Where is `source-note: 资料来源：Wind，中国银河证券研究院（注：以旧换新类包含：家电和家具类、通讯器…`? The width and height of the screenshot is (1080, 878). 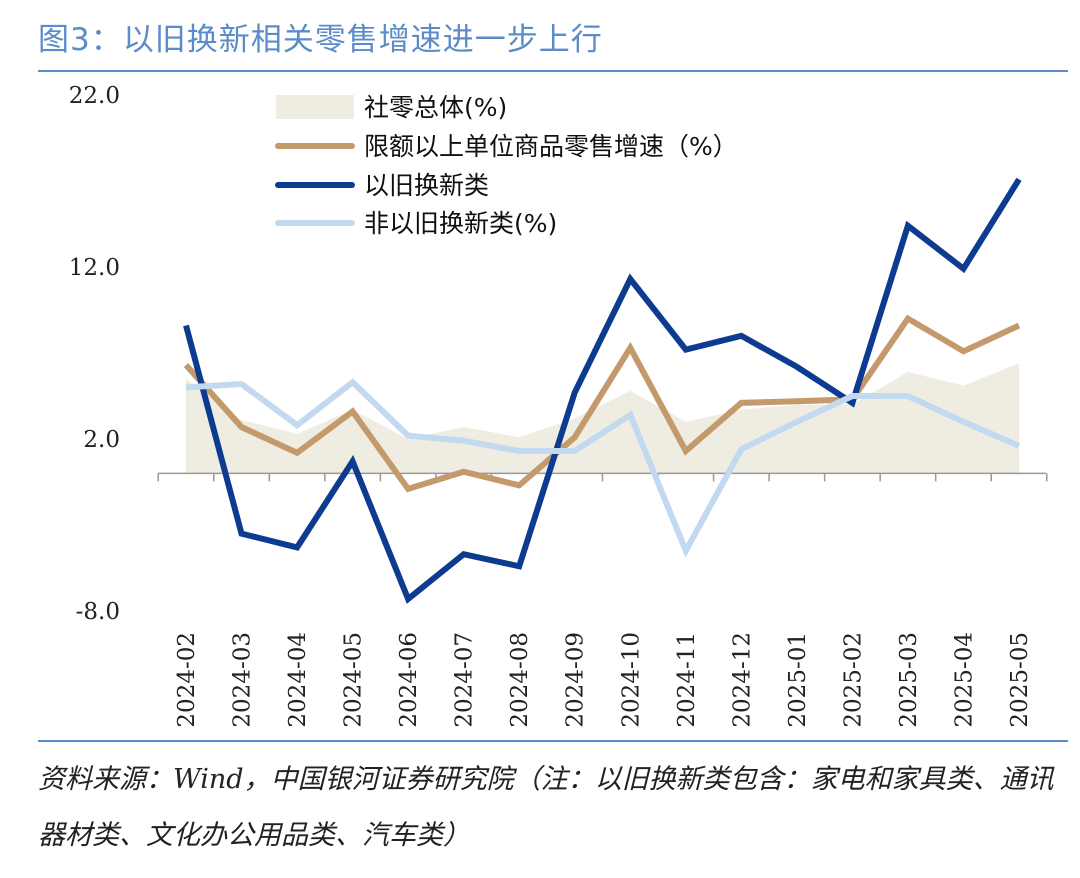
source-note: 资料来源：Wind，中国银河证券研究院（注：以旧换新类包含：家电和家具类、通讯器… is located at coordinates (546, 807).